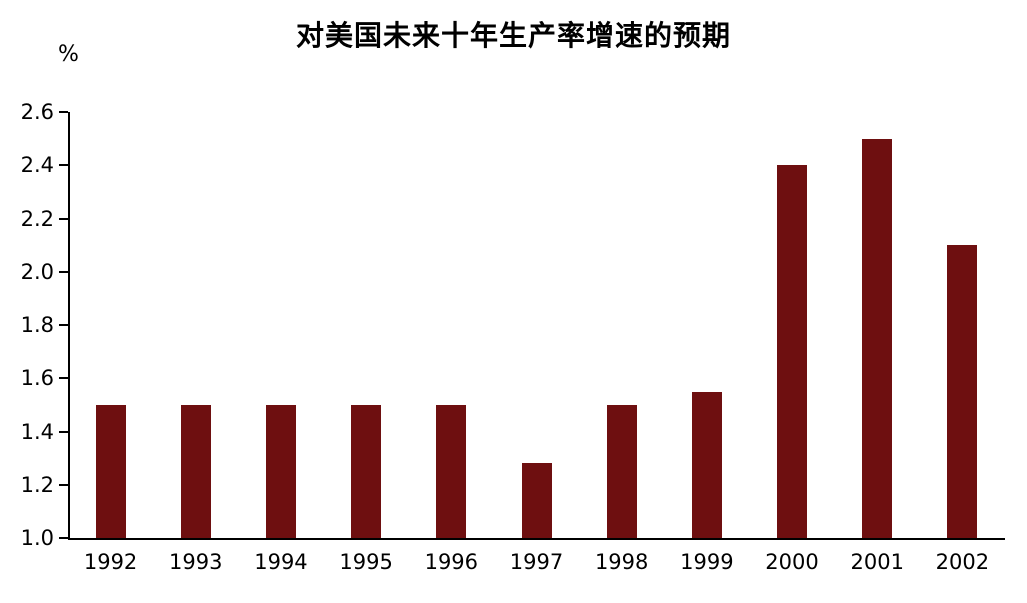  Describe the element at coordinates (37, 431) in the screenshot. I see `y-axis-tick-label: 1.4` at that location.